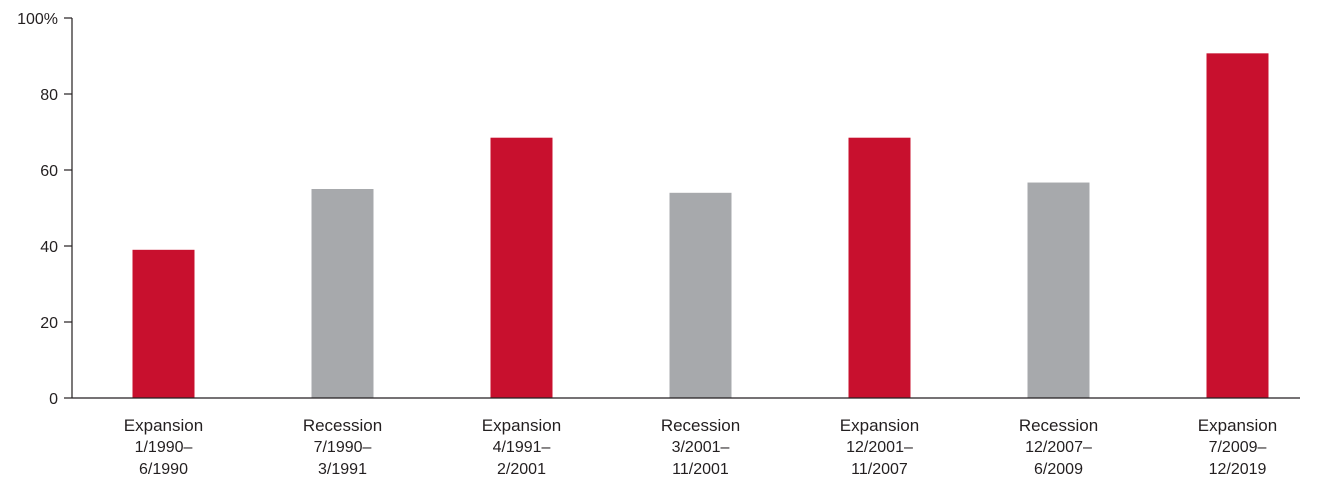 The height and width of the screenshot is (479, 1321). What do you see at coordinates (53, 399) in the screenshot?
I see `y-tick-label: 0` at bounding box center [53, 399].